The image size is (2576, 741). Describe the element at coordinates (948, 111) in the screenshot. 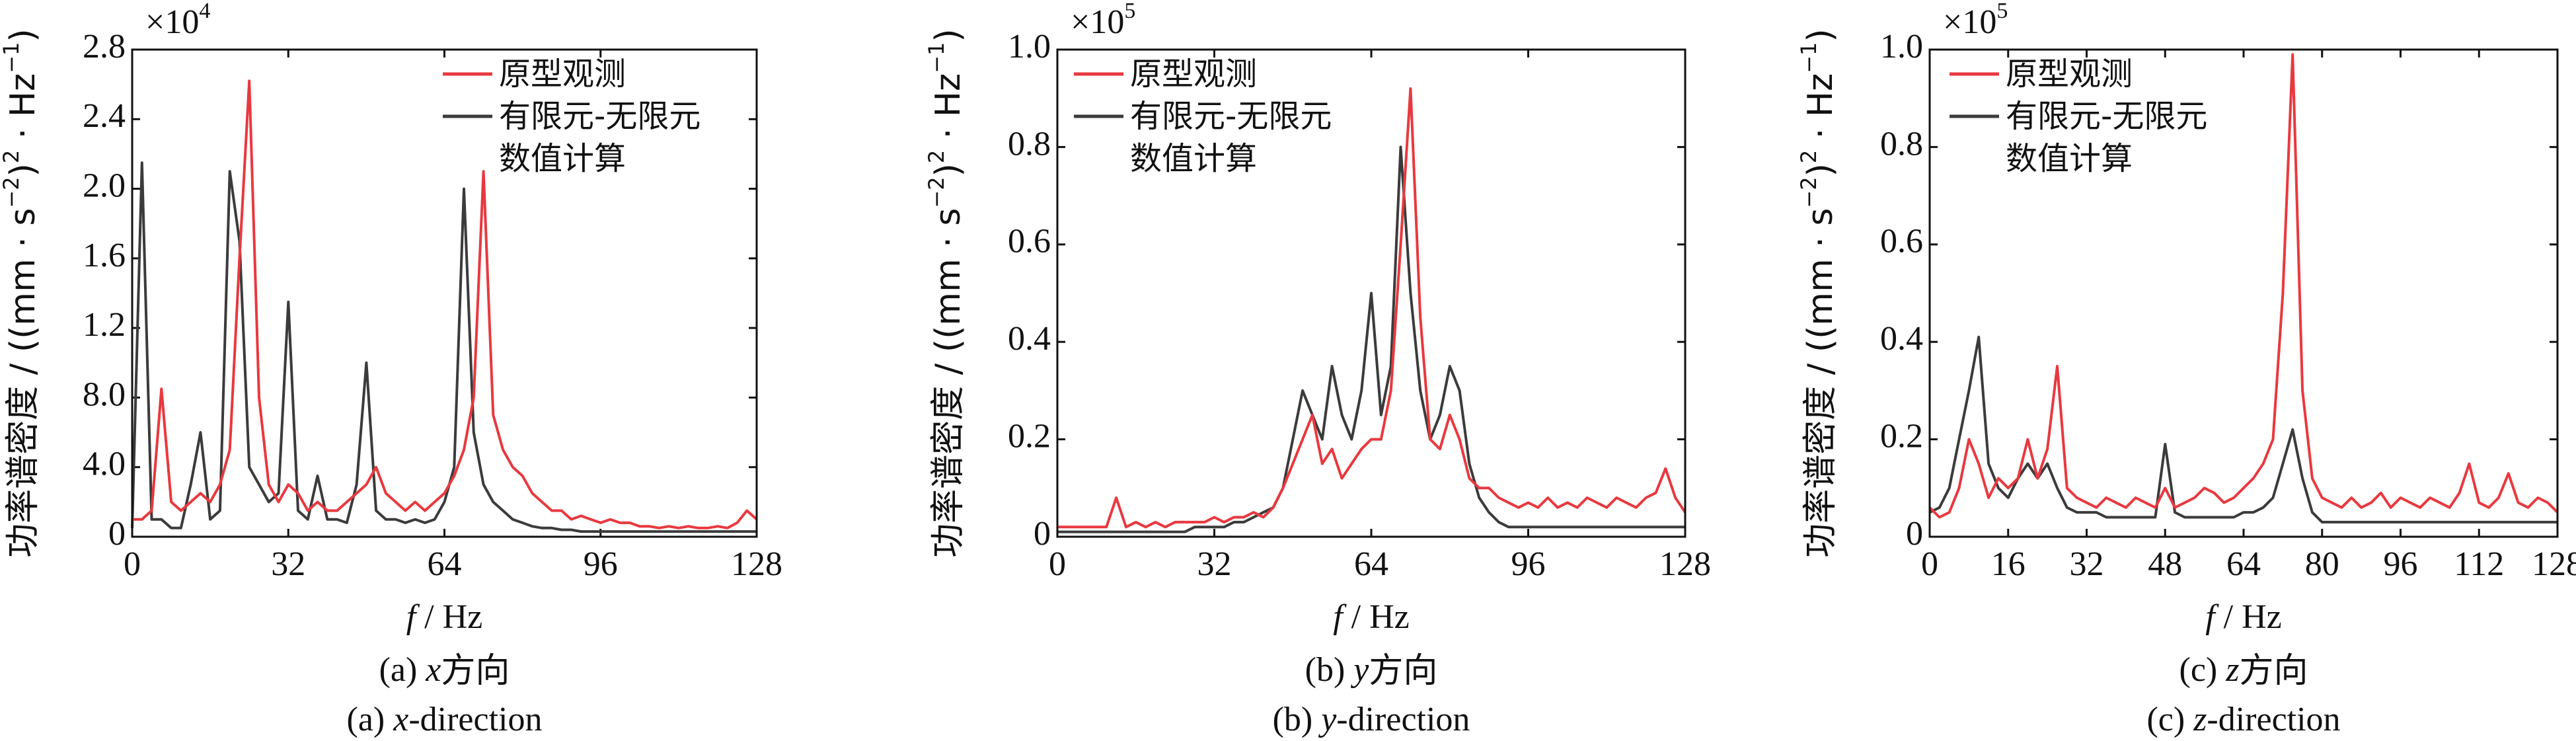

I see `y-axis-label-part: · Hz` at that location.